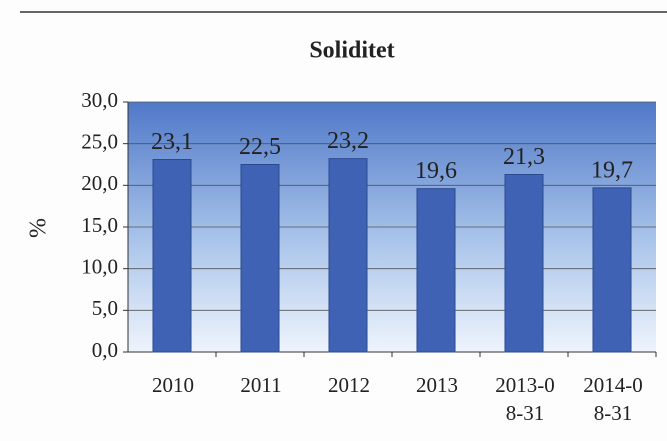  I want to click on y-axis-label: %, so click(39, 228).